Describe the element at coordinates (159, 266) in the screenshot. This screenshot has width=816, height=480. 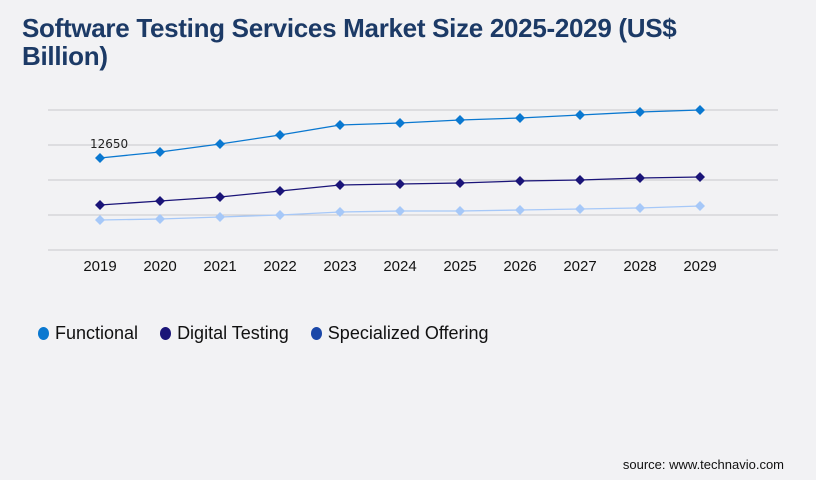
I see `x-tick-label: 2020` at that location.